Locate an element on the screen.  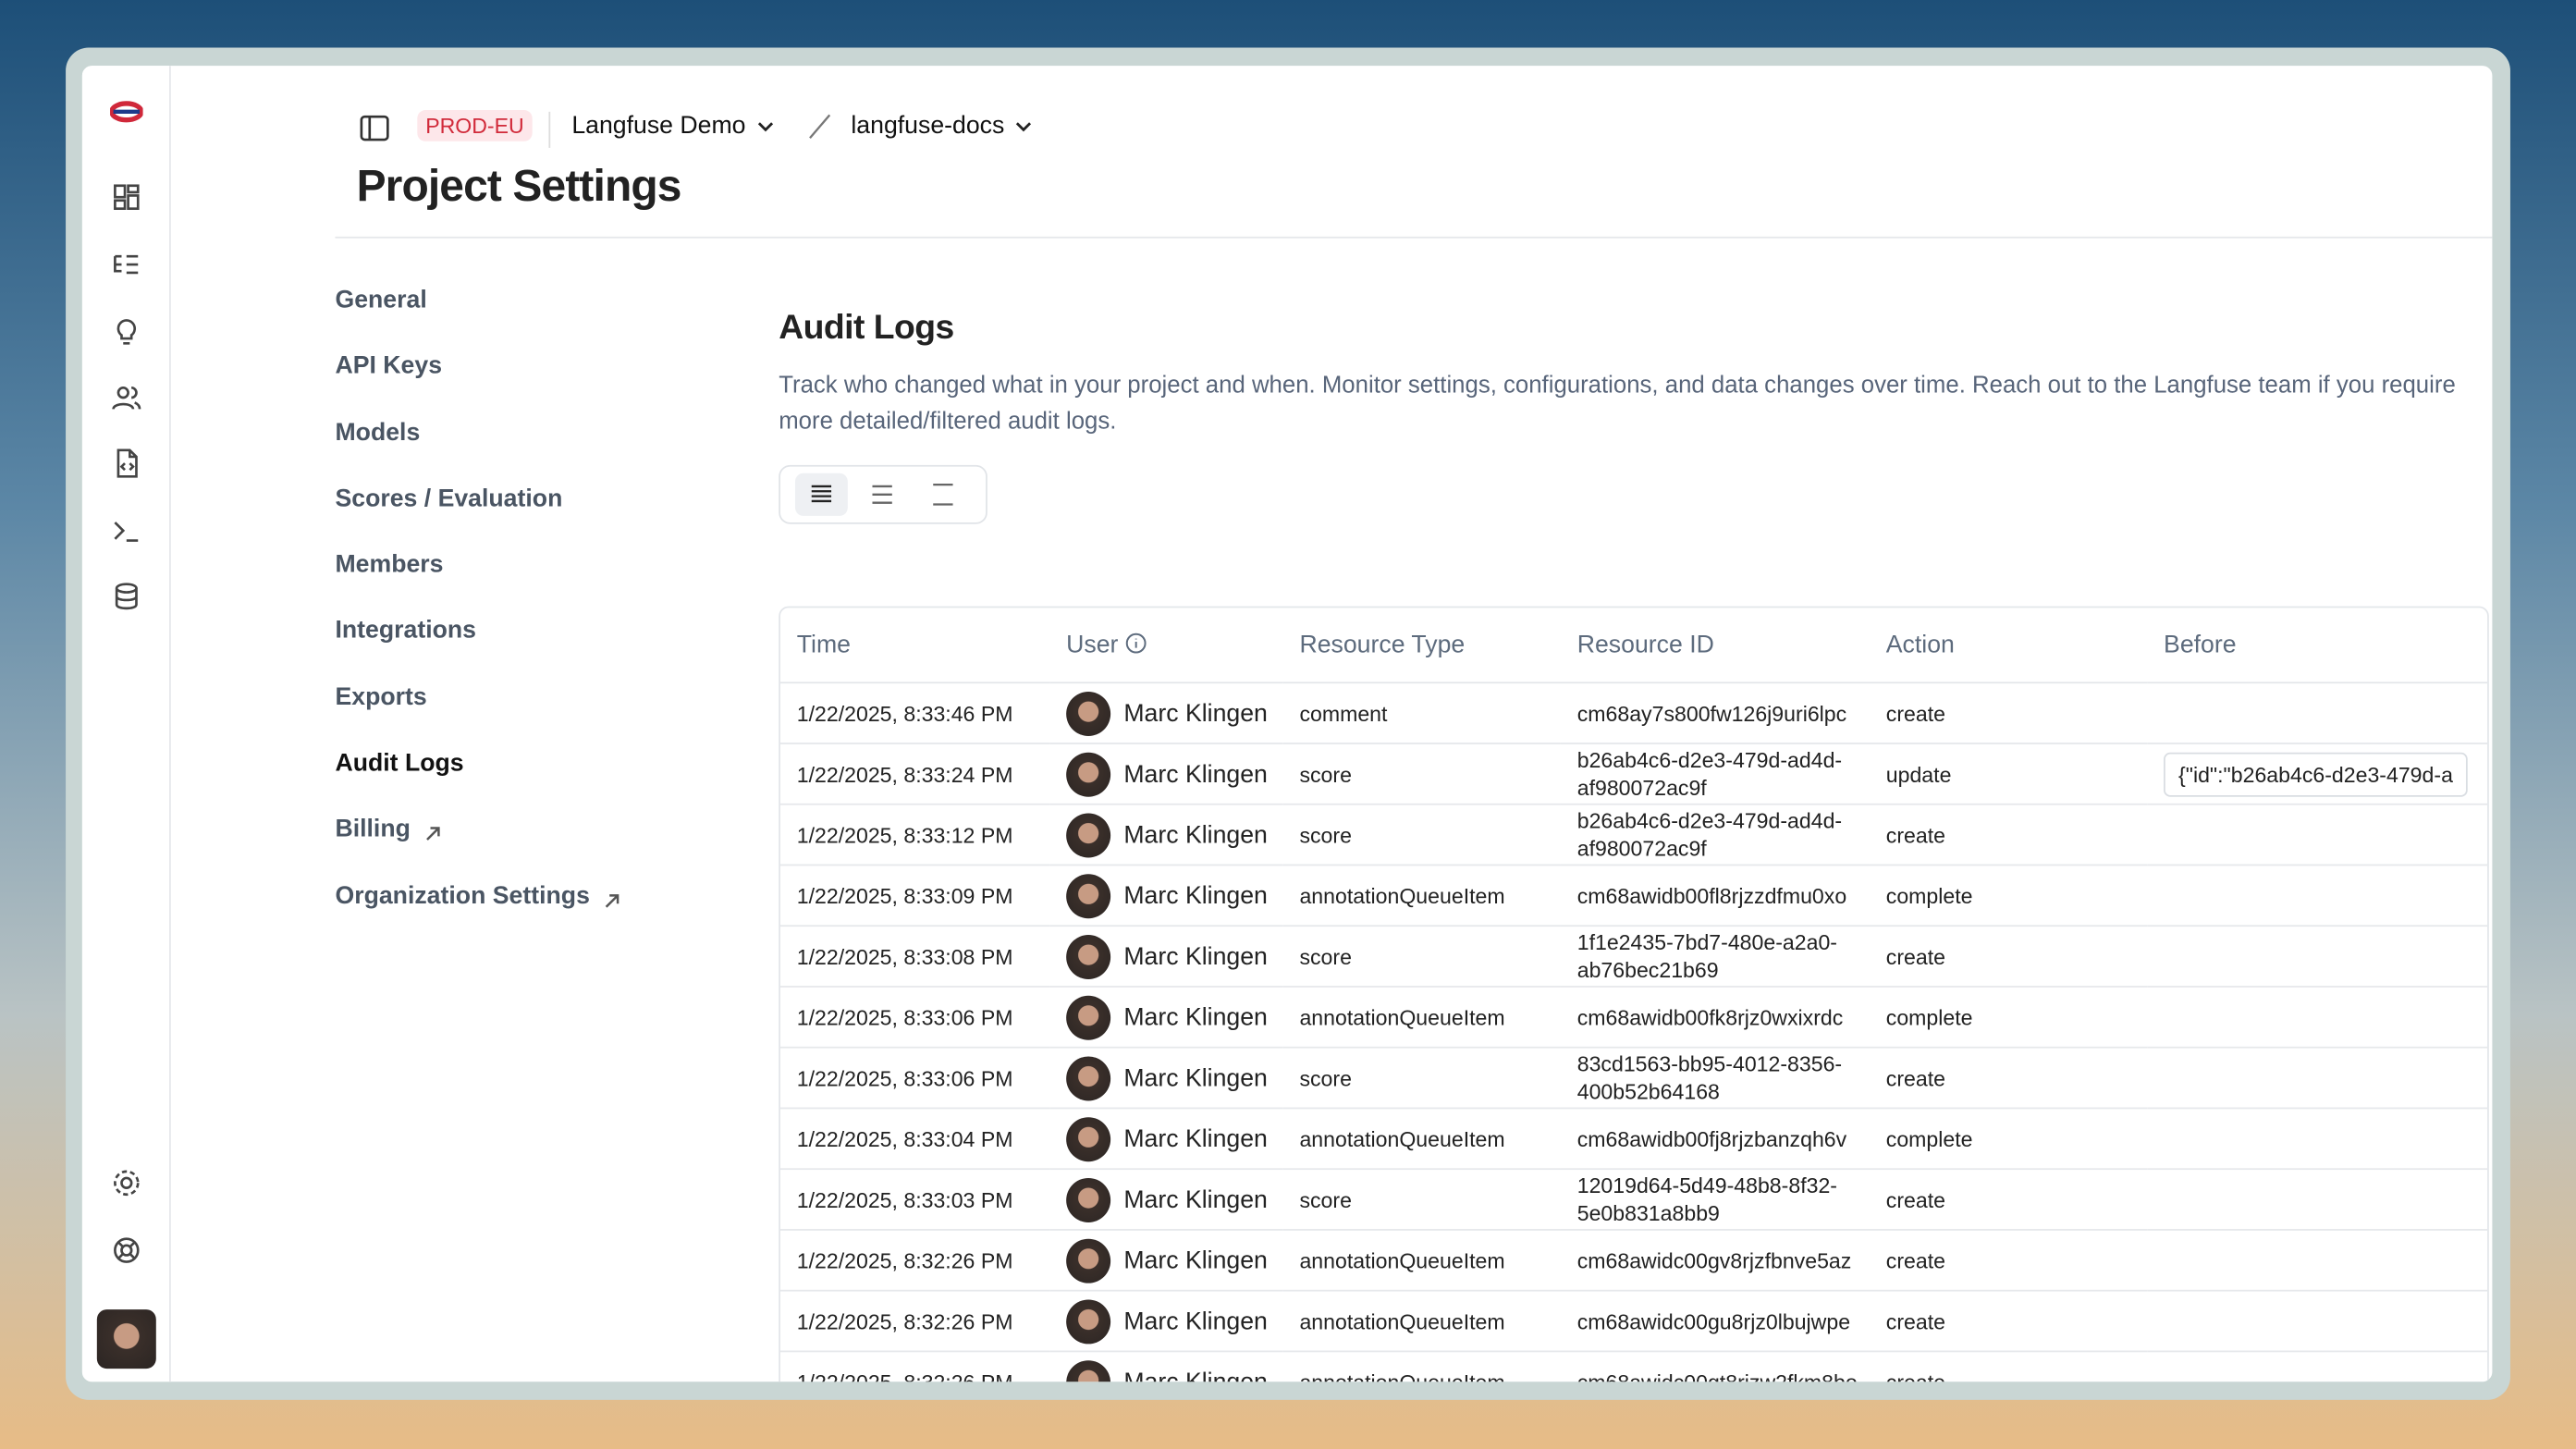
info-icon is located at coordinates (1136, 643).